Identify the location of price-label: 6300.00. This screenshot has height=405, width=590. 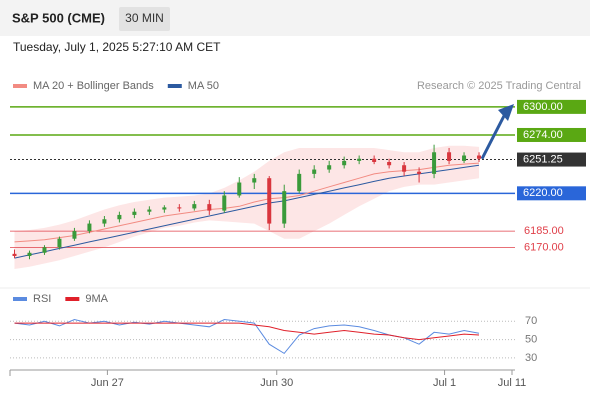
(543, 107).